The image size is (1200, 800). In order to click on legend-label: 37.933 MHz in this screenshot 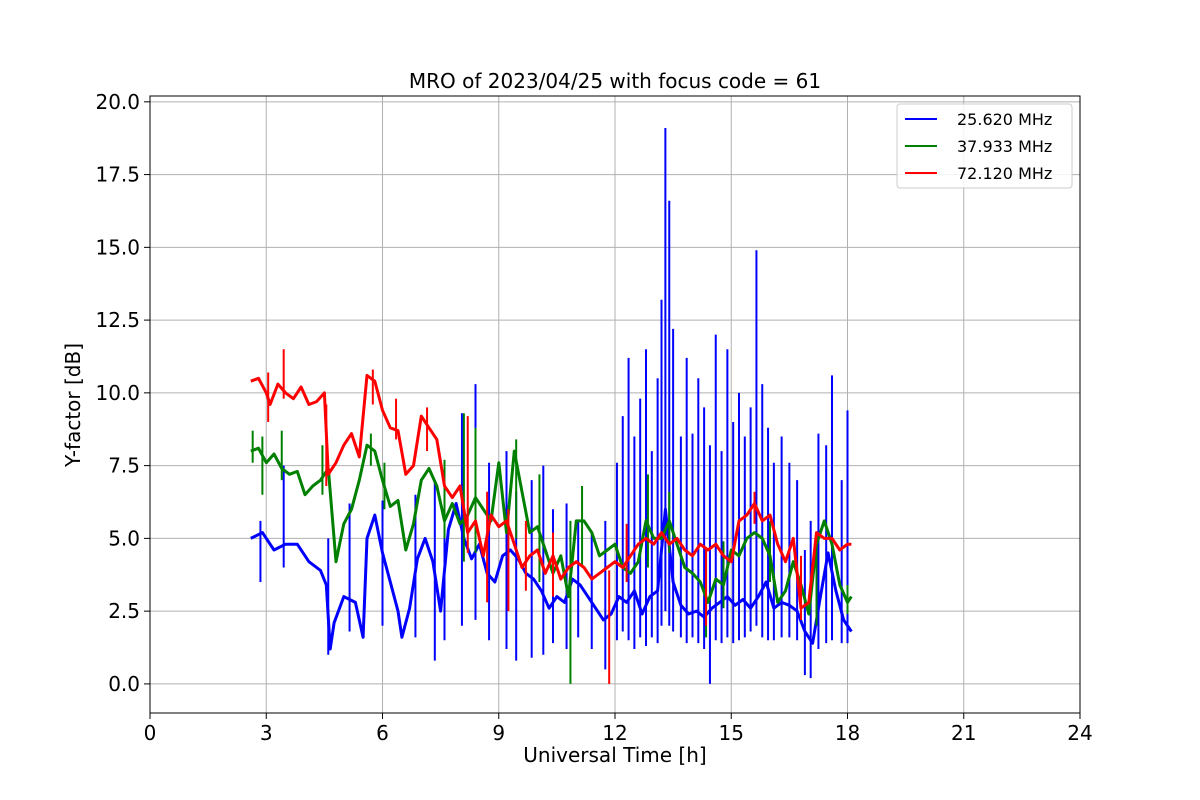, I will do `click(1004, 146)`.